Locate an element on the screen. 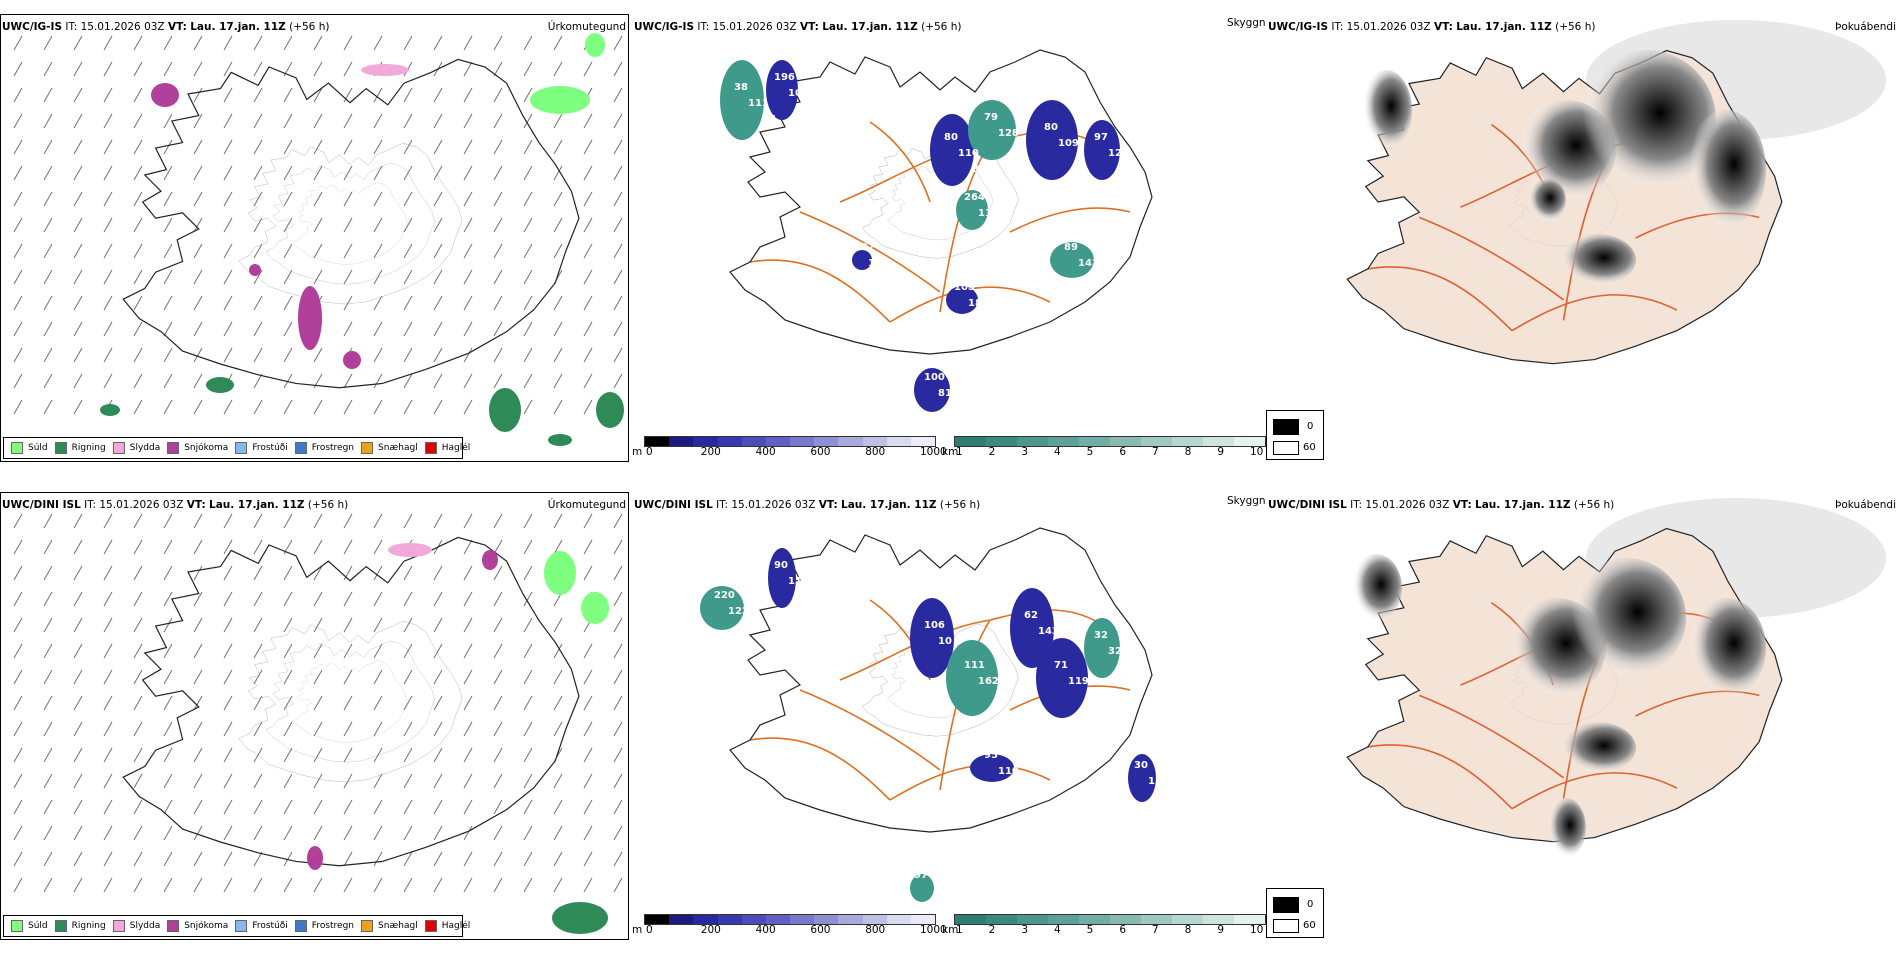  colorbar-tick: 8 is located at coordinates (1188, 452).